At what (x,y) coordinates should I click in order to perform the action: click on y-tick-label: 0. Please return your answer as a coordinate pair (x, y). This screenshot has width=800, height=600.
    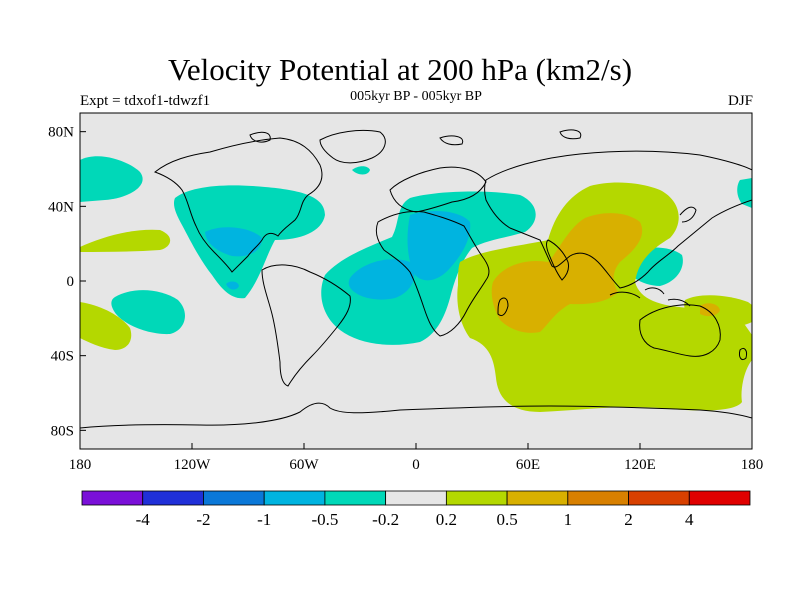
    Looking at the image, I should click on (71, 282).